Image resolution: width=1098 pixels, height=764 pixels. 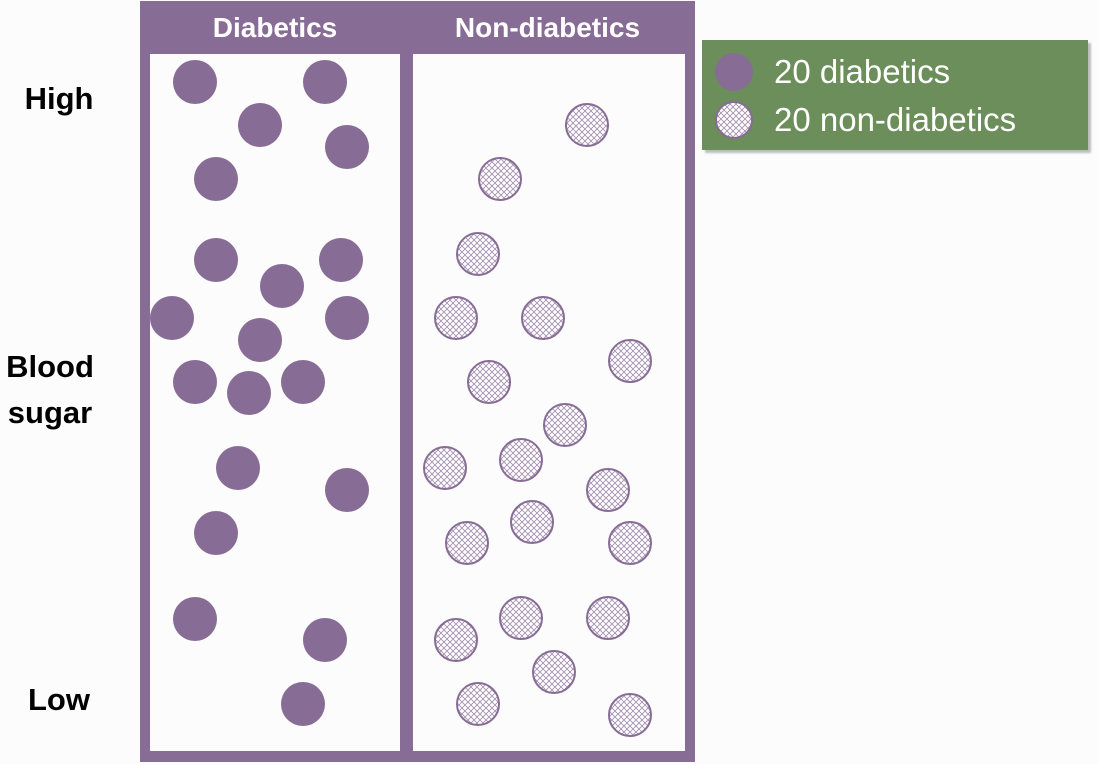 What do you see at coordinates (59, 98) in the screenshot?
I see `y-label-high: High` at bounding box center [59, 98].